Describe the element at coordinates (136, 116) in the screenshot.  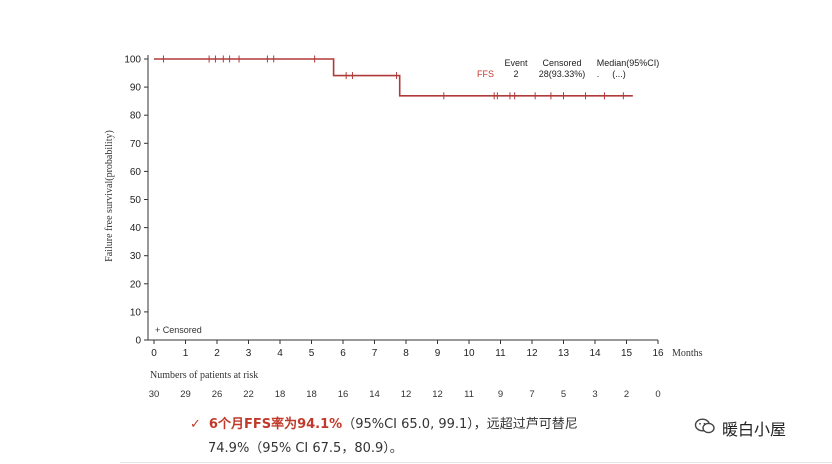
I see `y-tick-label: 80` at that location.